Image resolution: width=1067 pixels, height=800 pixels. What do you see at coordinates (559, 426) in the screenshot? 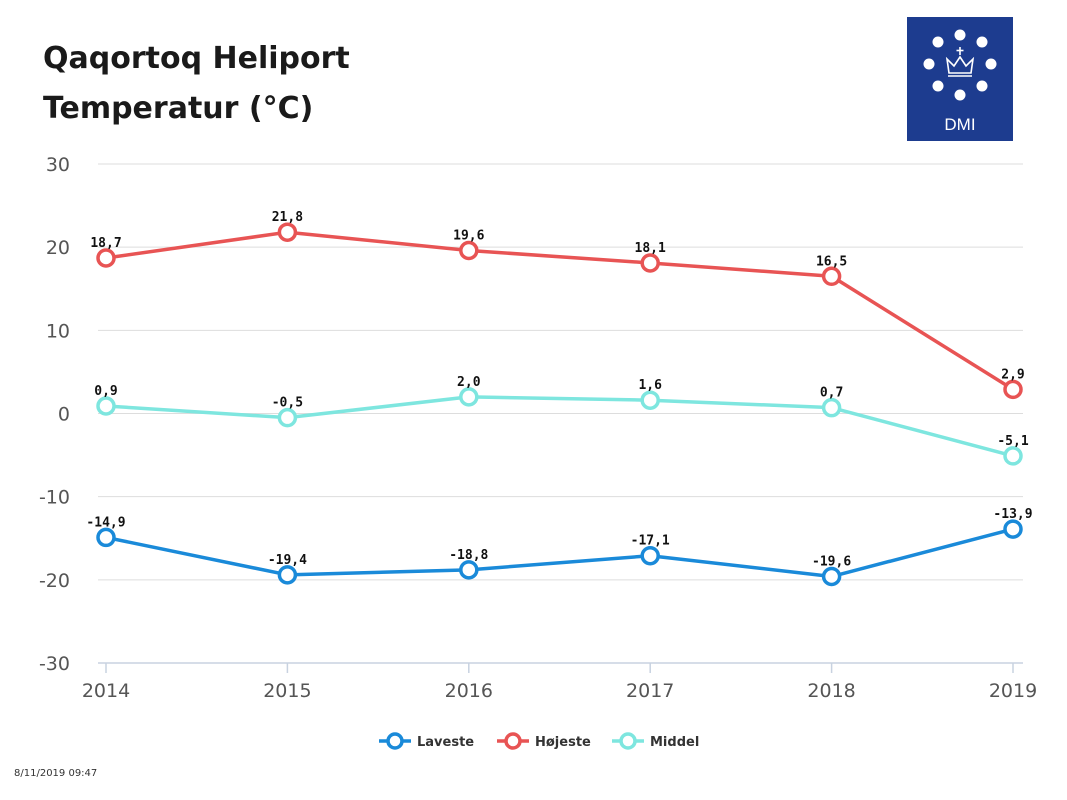
I see `series-line-middel` at bounding box center [559, 426].